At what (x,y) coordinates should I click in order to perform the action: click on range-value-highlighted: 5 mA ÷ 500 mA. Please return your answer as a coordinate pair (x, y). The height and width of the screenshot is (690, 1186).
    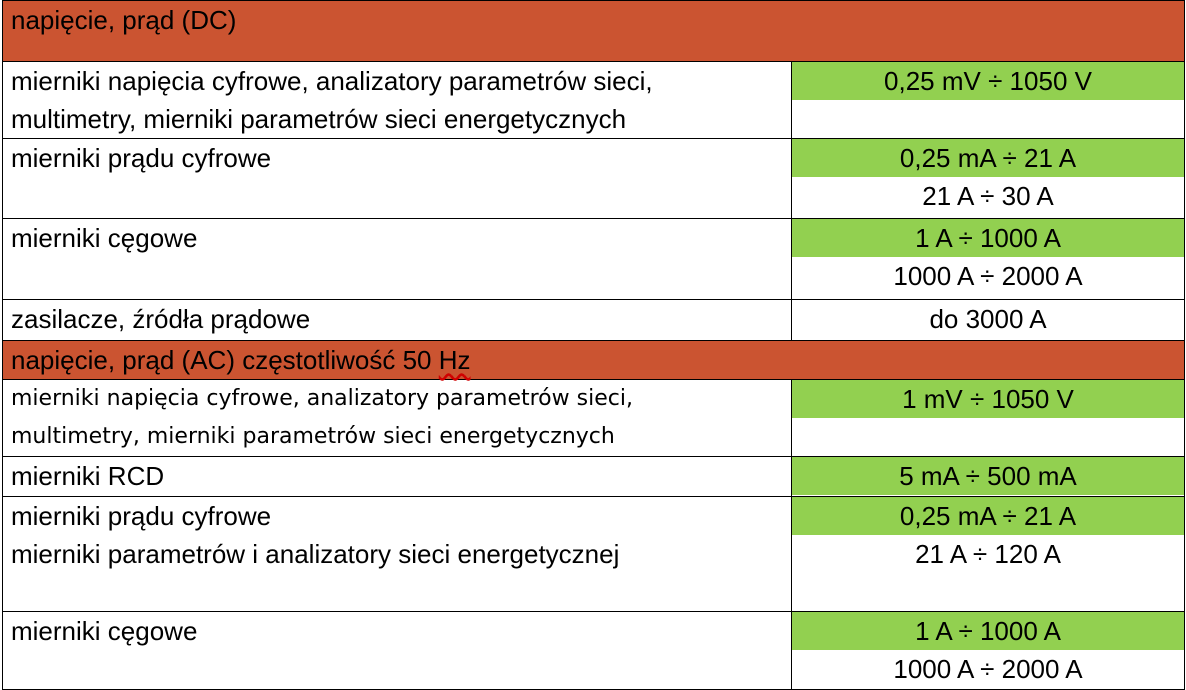
    Looking at the image, I should click on (988, 476).